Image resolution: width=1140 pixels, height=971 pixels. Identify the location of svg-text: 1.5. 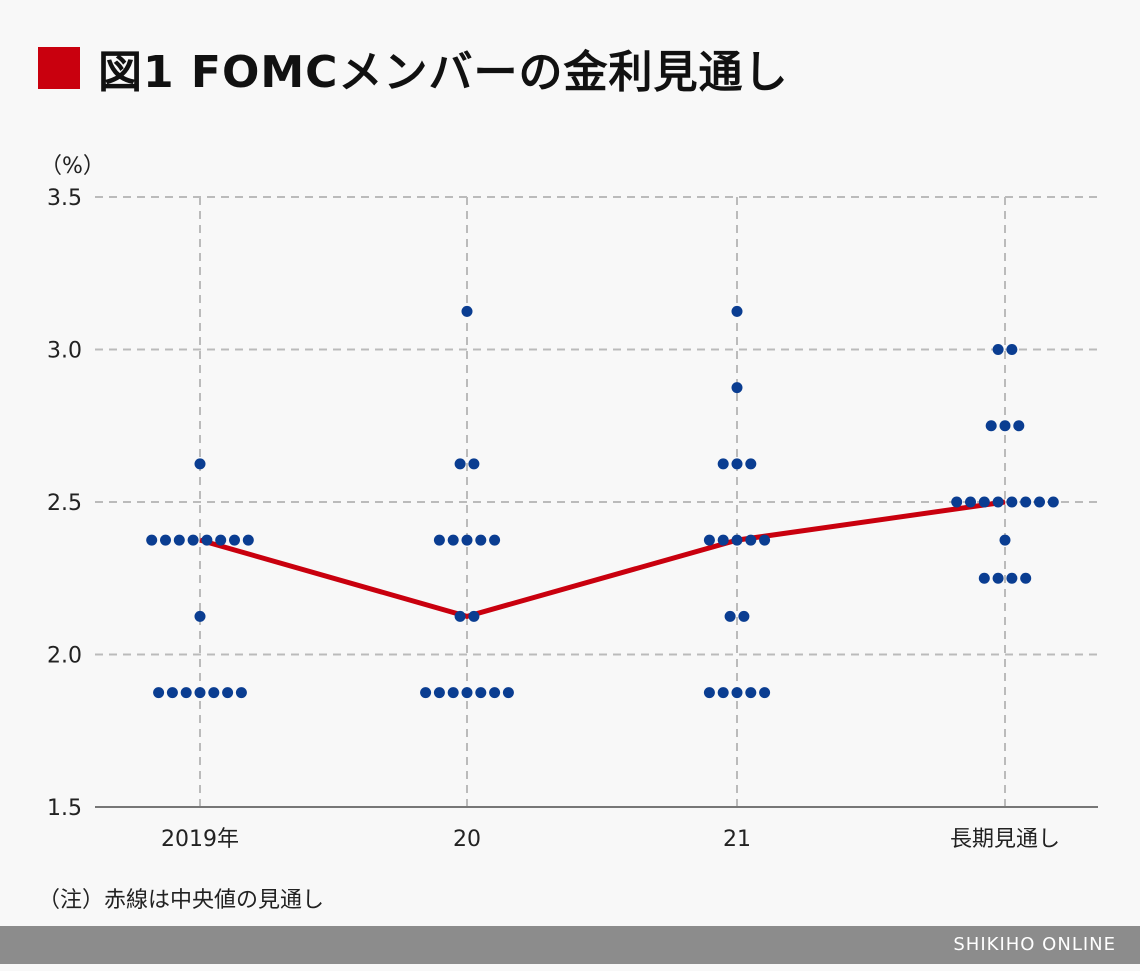
(64, 808).